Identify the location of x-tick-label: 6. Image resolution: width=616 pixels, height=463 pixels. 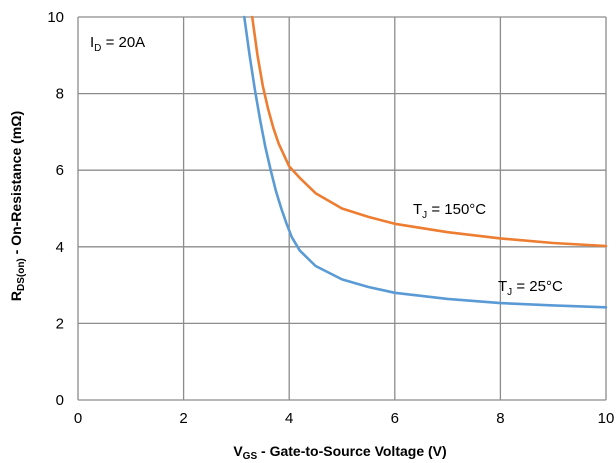
(395, 418).